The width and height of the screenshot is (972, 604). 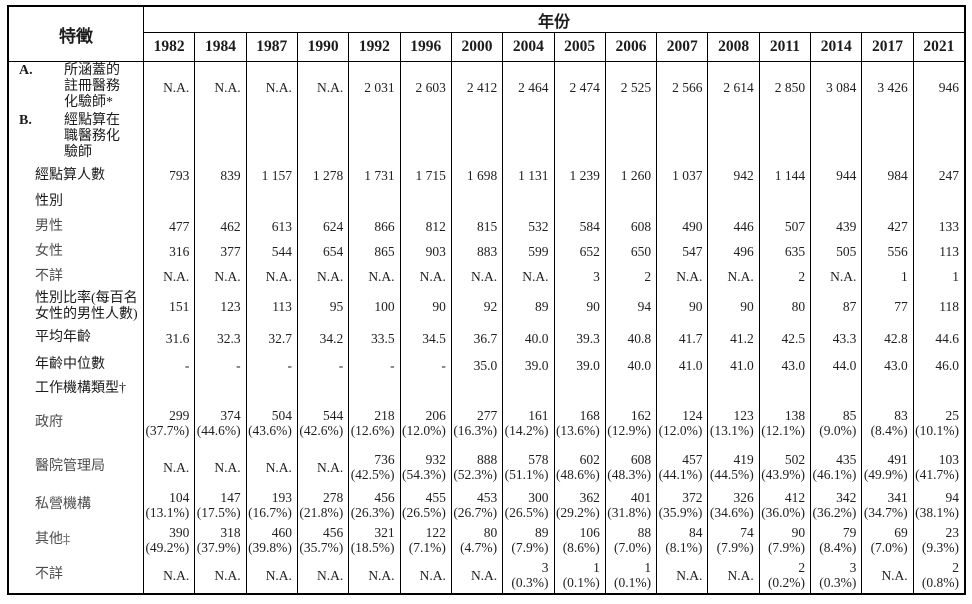 I want to click on year-header-2000: 2000, so click(x=476, y=47).